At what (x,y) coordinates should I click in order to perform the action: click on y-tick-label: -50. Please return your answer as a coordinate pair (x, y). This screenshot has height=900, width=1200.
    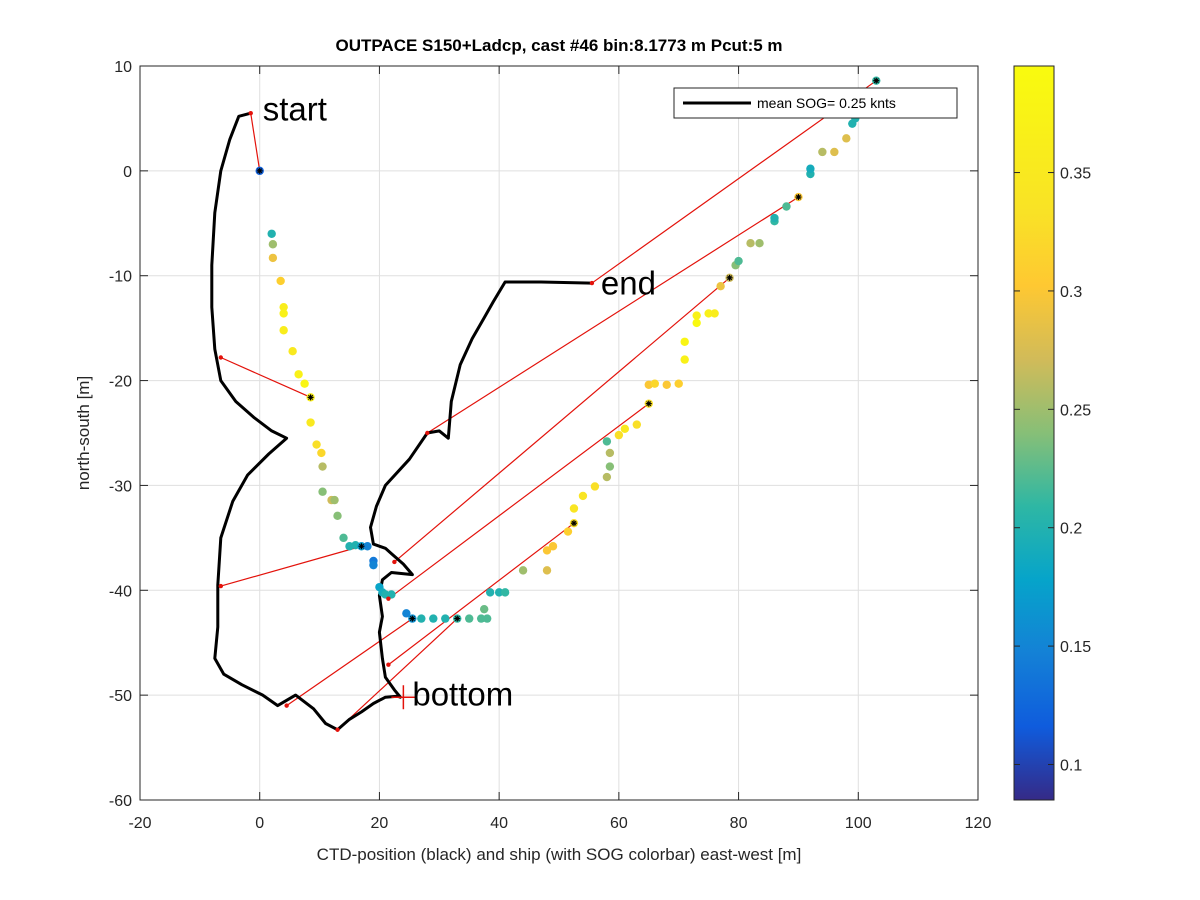
    Looking at the image, I should click on (120, 696).